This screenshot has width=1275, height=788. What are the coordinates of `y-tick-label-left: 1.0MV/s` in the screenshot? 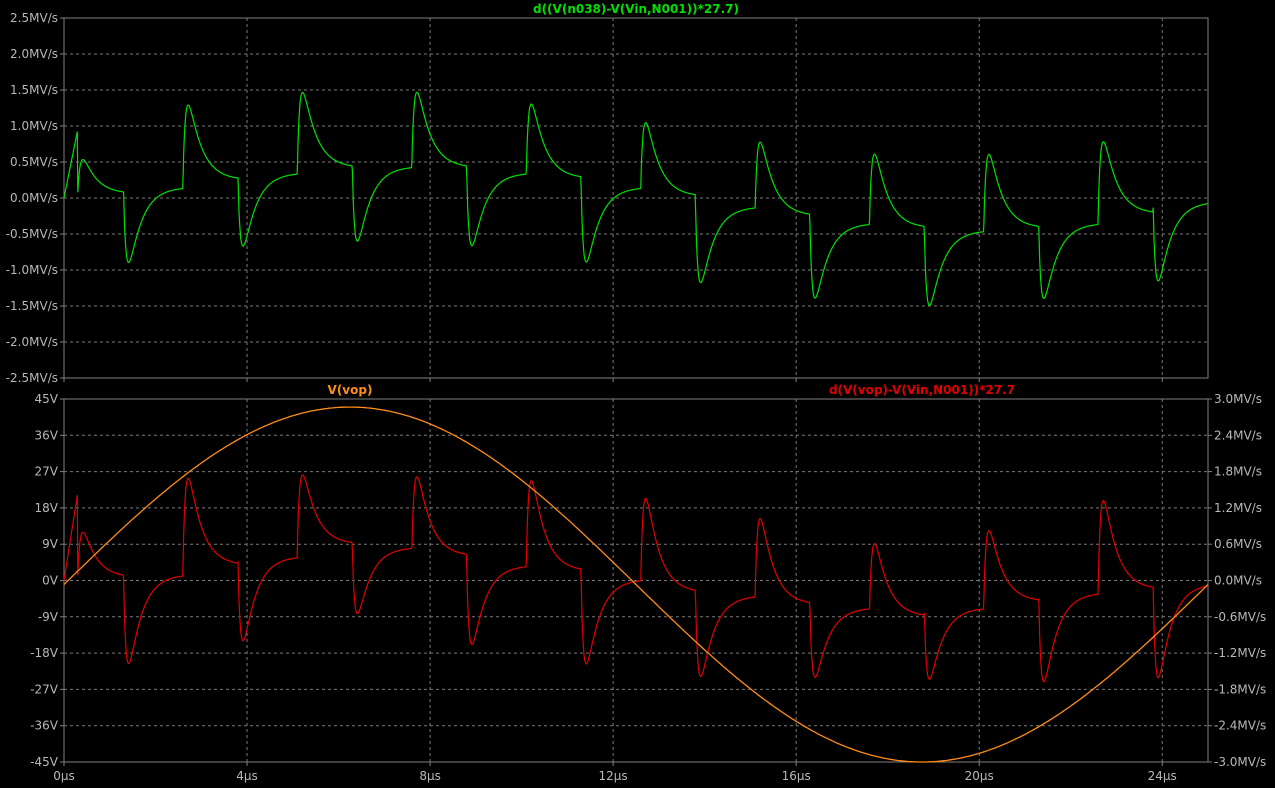 It's located at (34, 126).